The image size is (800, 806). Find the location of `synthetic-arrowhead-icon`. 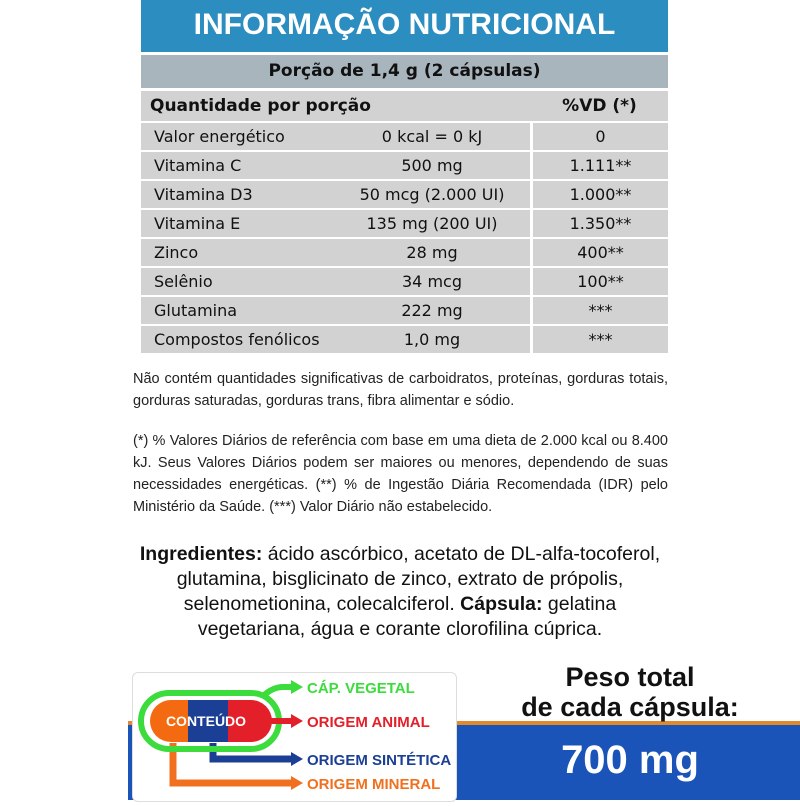

synthetic-arrowhead-icon is located at coordinates (297, 759).